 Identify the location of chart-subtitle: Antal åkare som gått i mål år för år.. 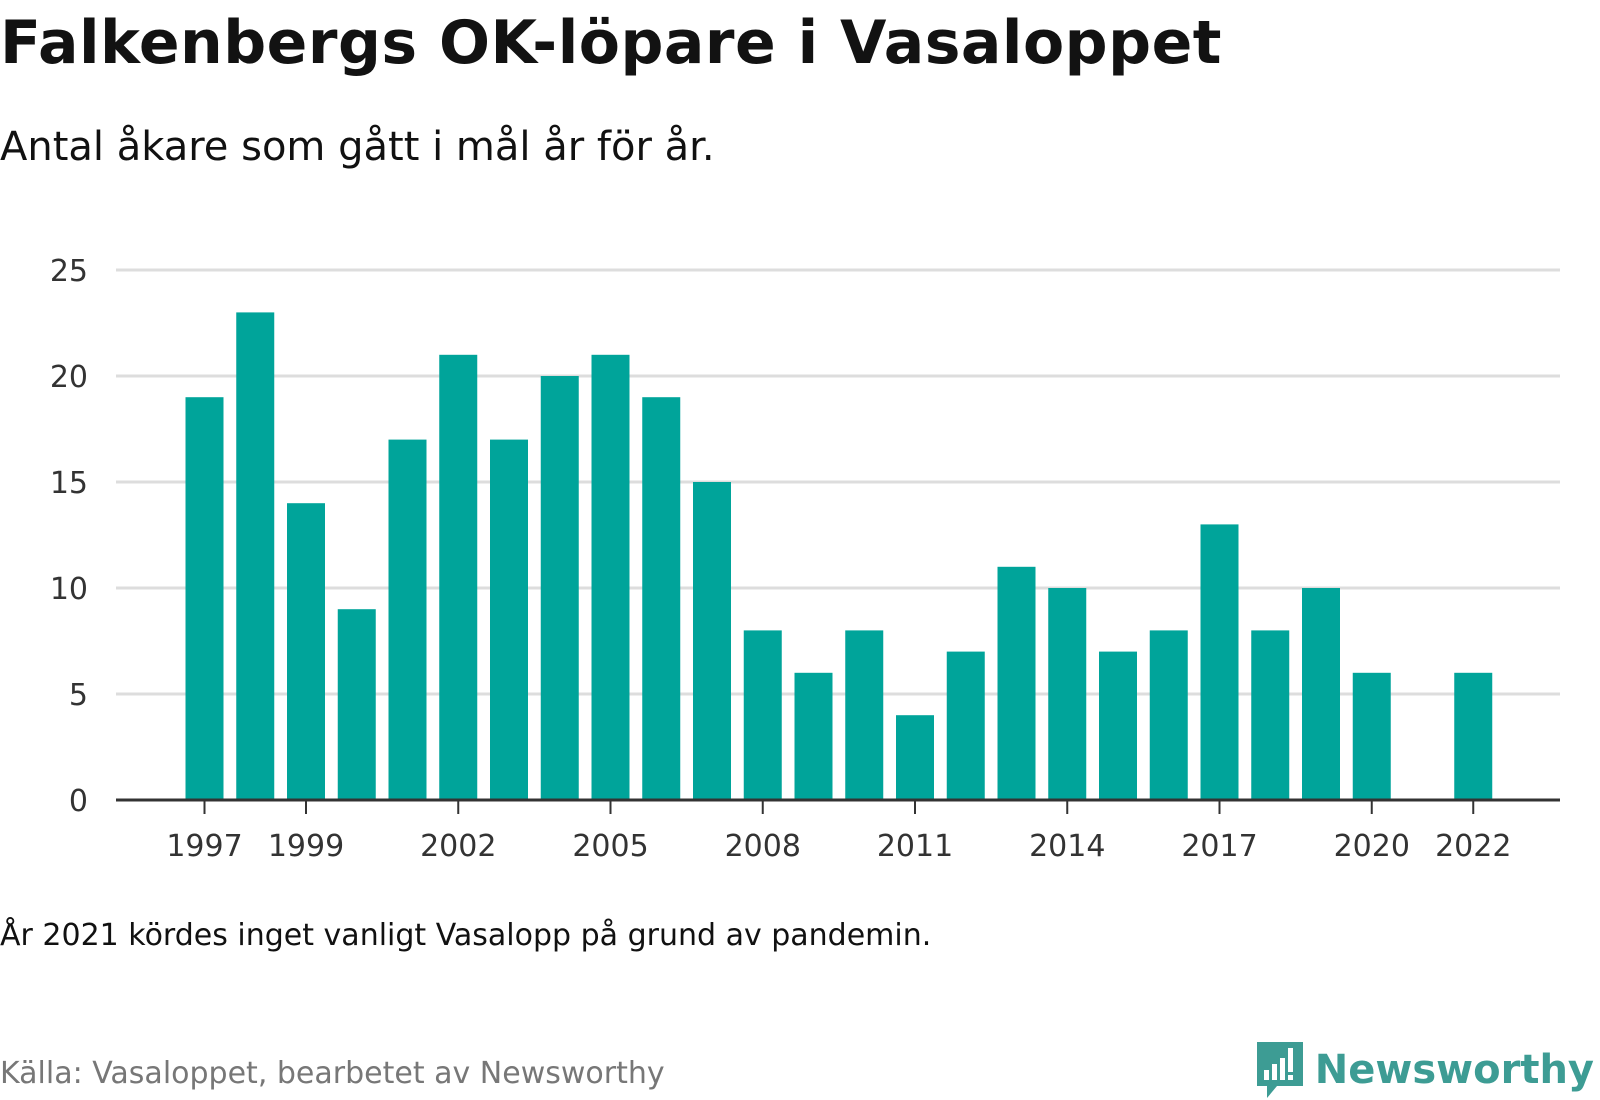
(357, 147).